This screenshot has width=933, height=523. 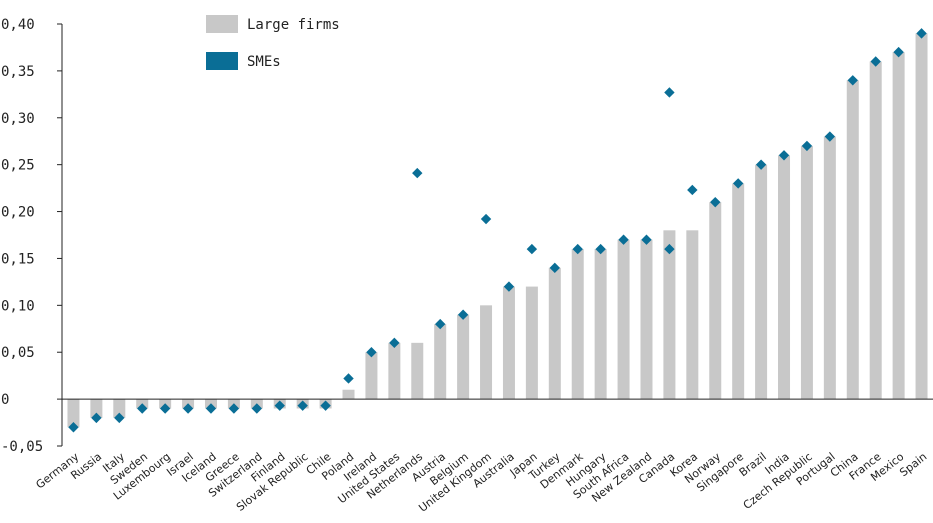 I want to click on marker-smes-luxembourg, so click(x=165, y=408).